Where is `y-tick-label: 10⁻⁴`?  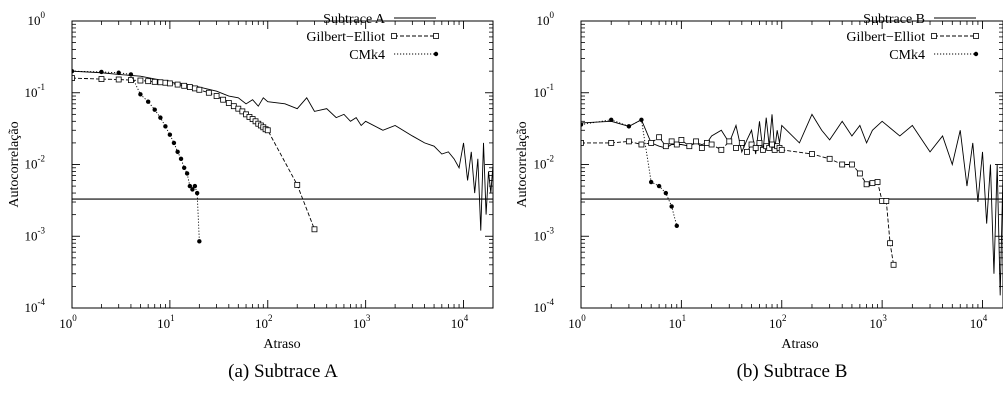 y-tick-label: 10⁻⁴ is located at coordinates (35, 306).